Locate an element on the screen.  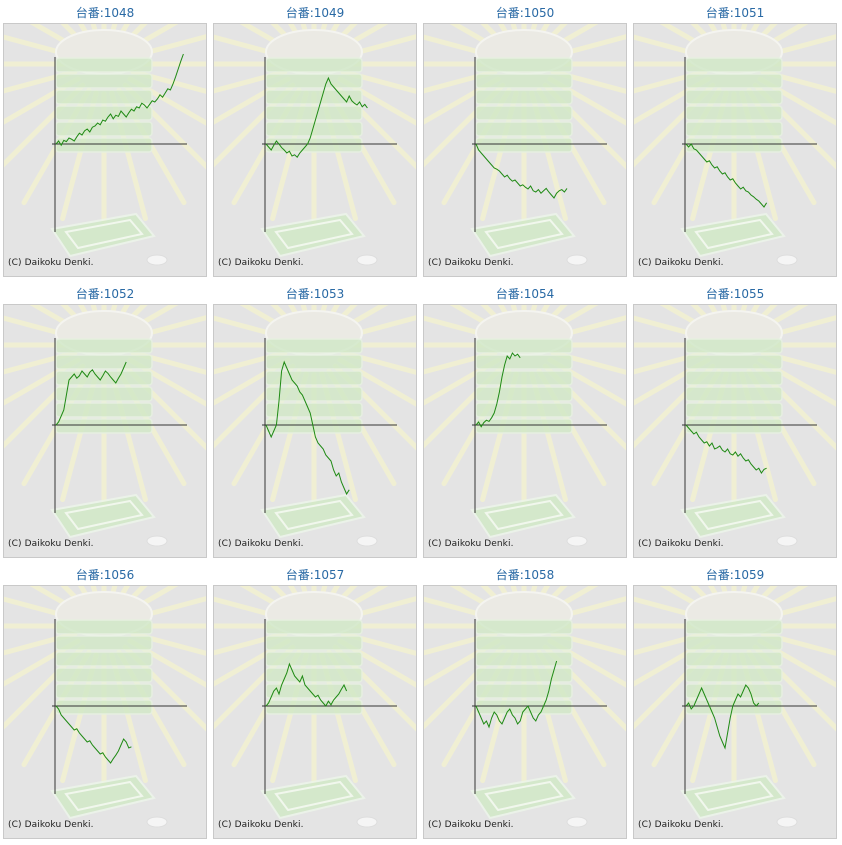
chart-panel: 台番:1057 (C) Daikoku Denki. is located at coordinates (315, 702).